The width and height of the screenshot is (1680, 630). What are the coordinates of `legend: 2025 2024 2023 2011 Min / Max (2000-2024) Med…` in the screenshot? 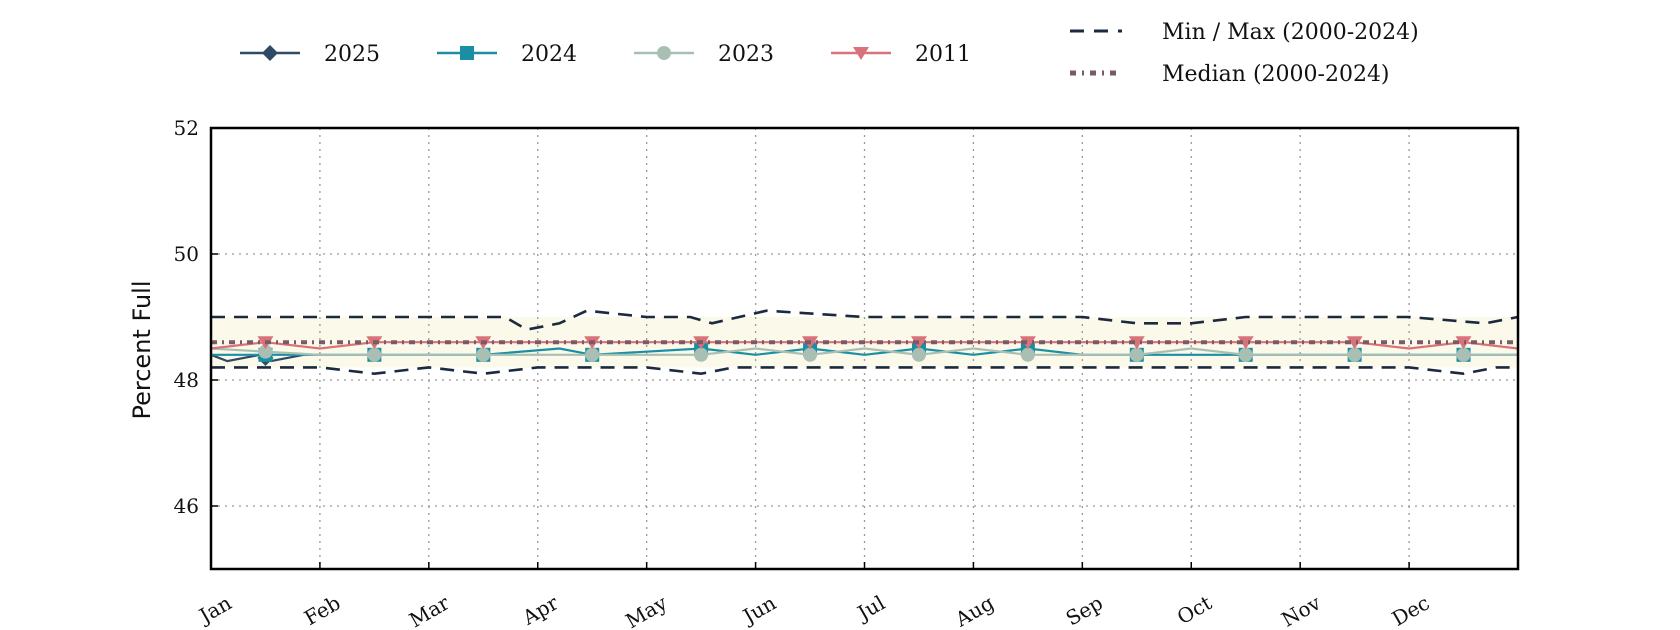 It's located at (829, 53).